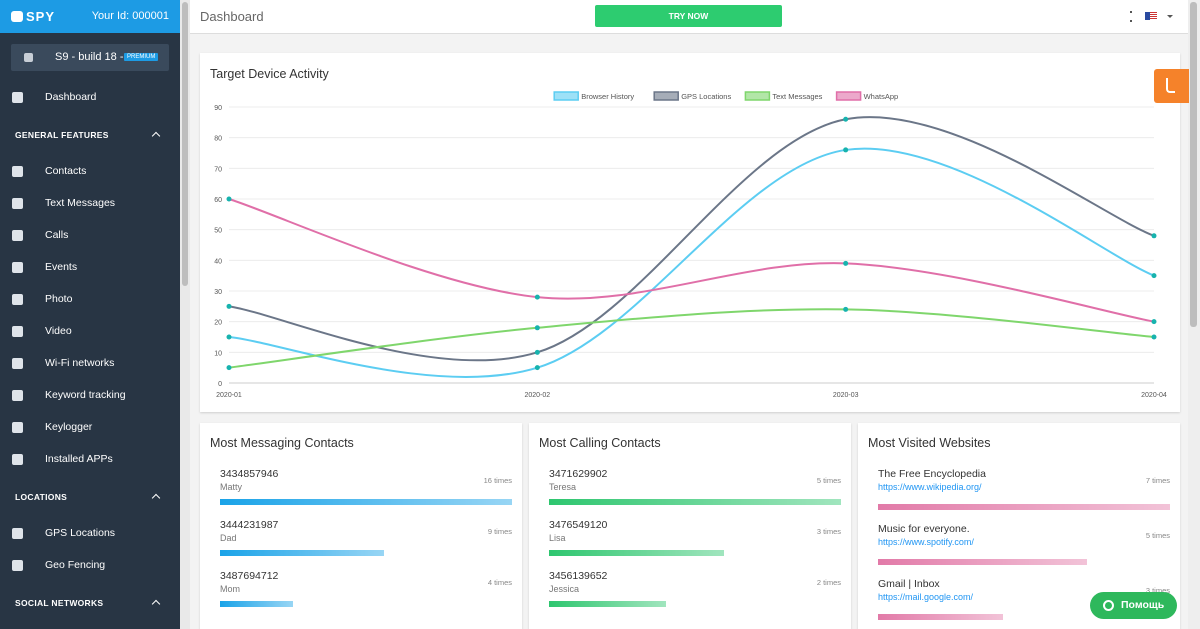 The width and height of the screenshot is (1200, 629). What do you see at coordinates (926, 542) in the screenshot?
I see `row-link: https://www.spotify.com/` at bounding box center [926, 542].